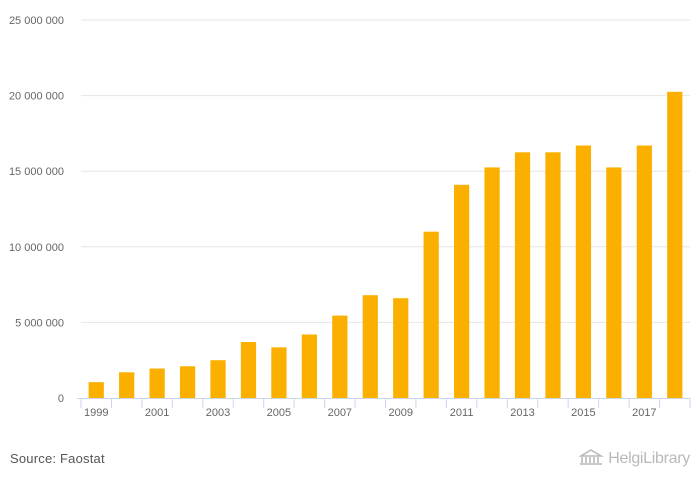  I want to click on bar-2002, so click(187, 382).